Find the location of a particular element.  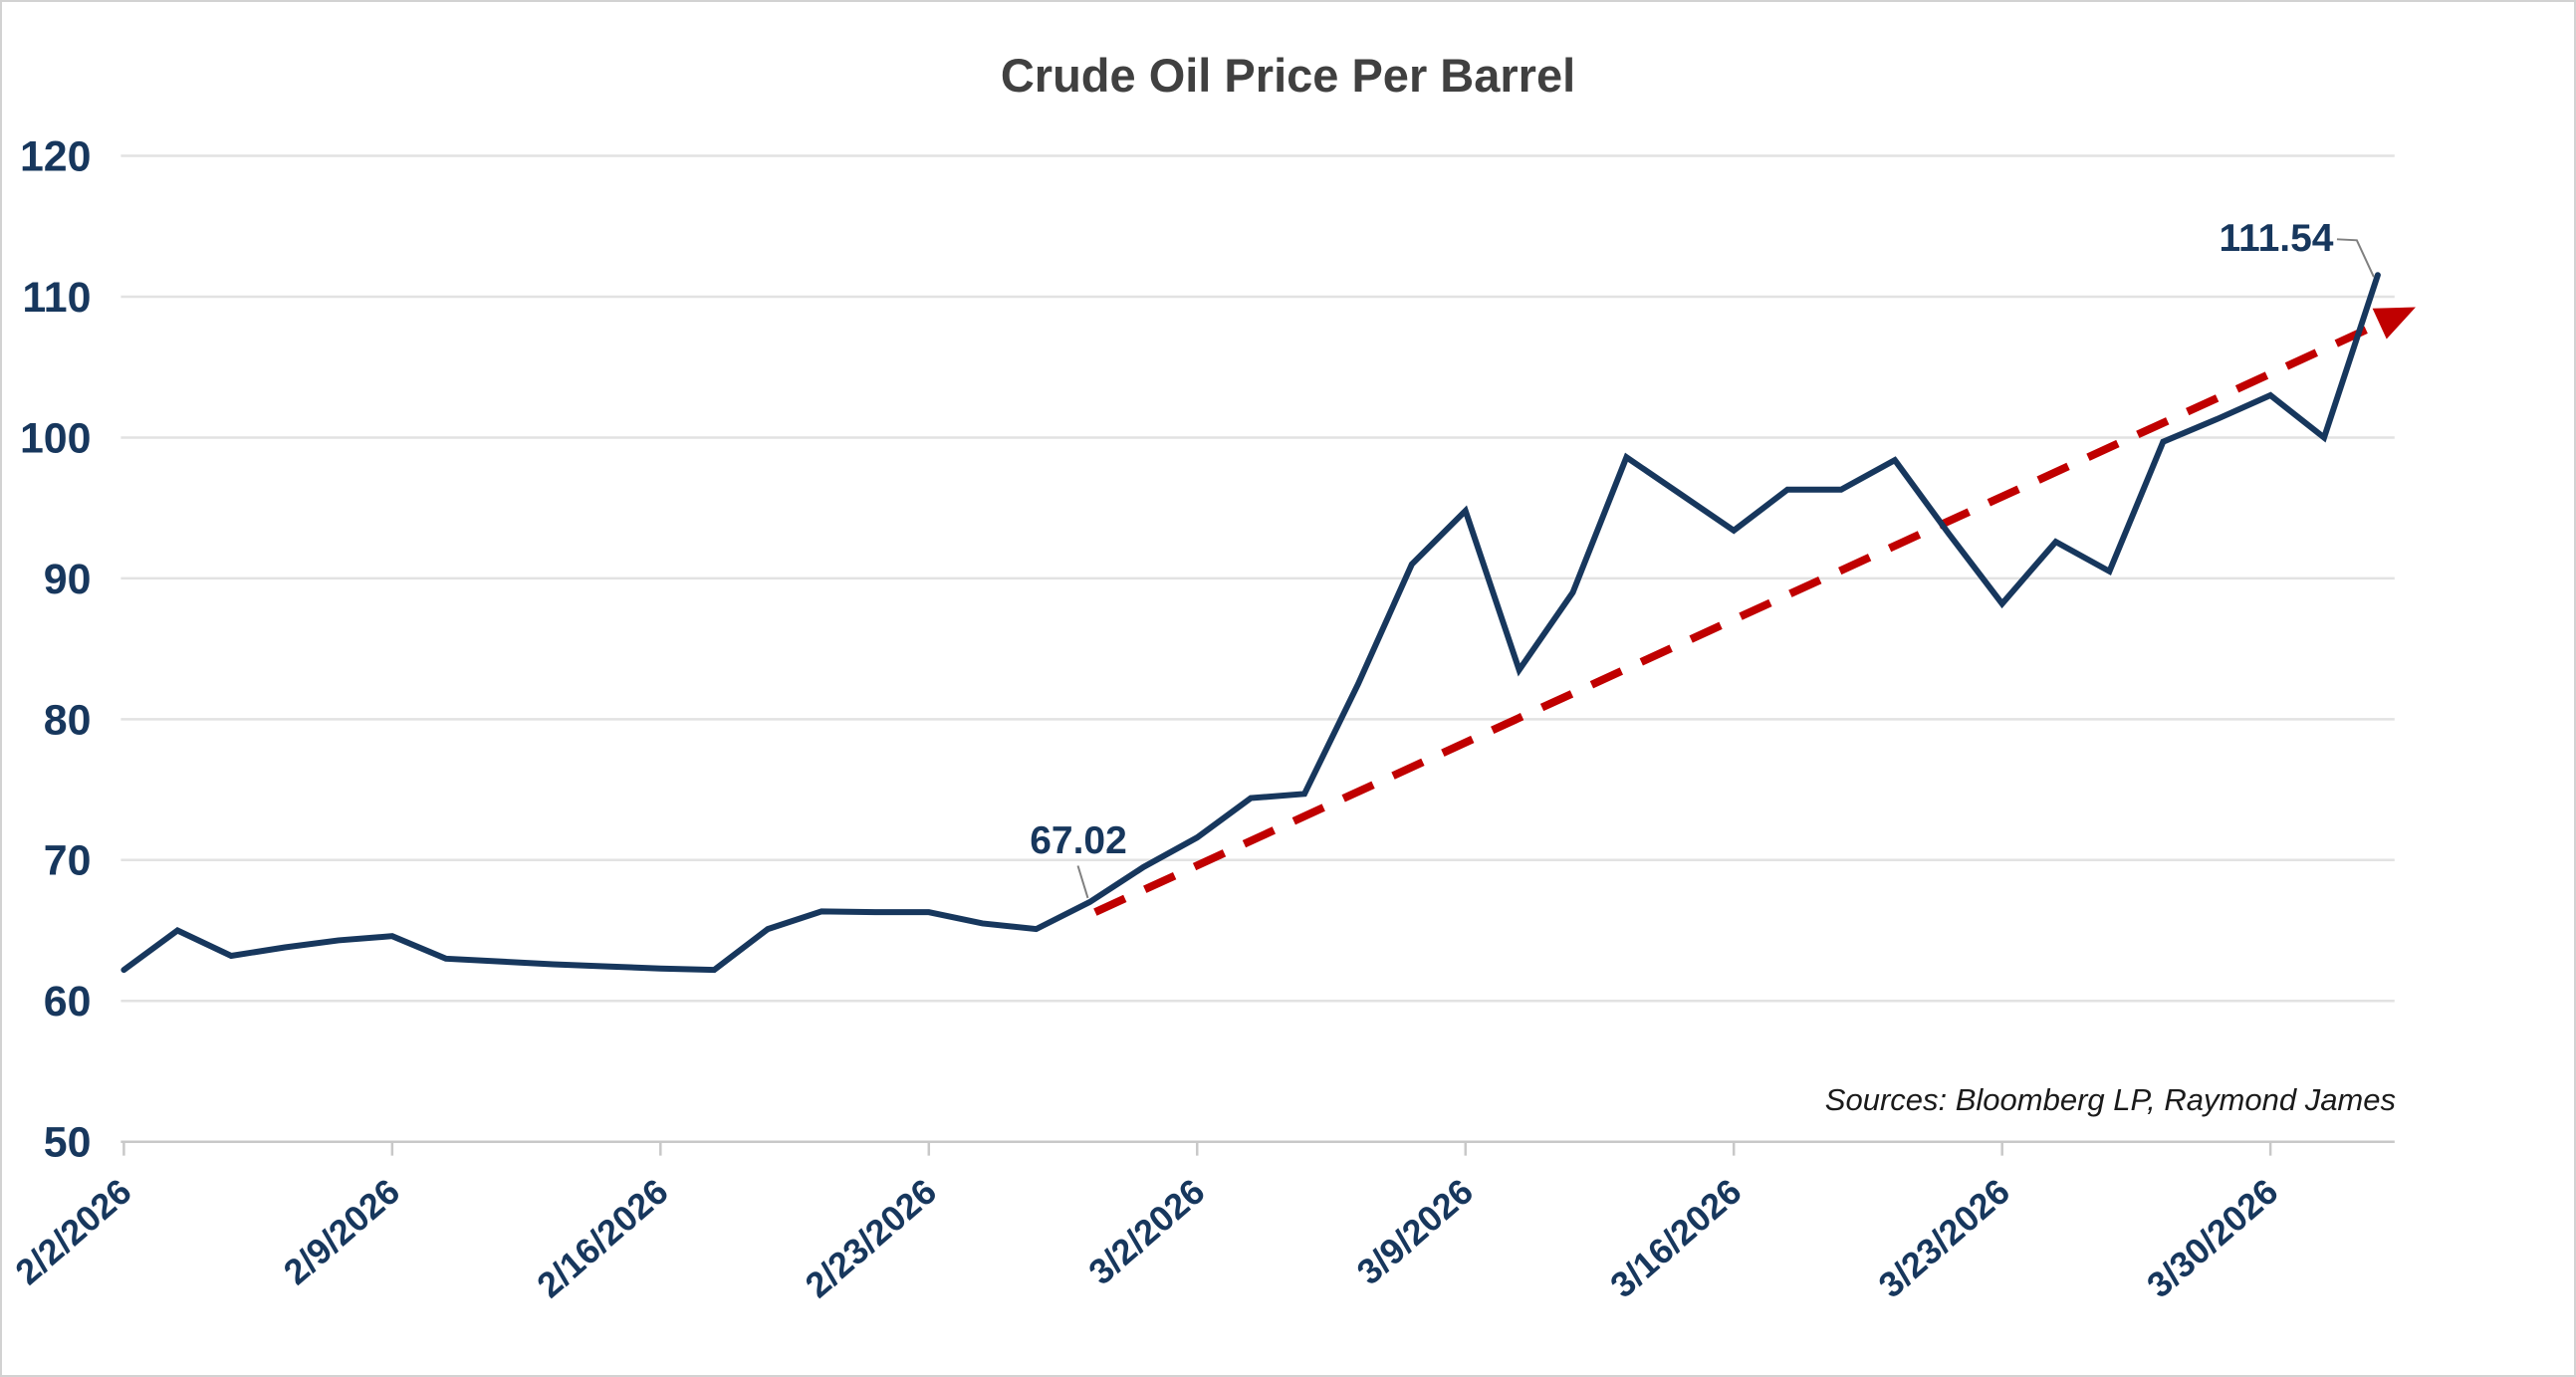

y-tick-label: 90 is located at coordinates (68, 579).